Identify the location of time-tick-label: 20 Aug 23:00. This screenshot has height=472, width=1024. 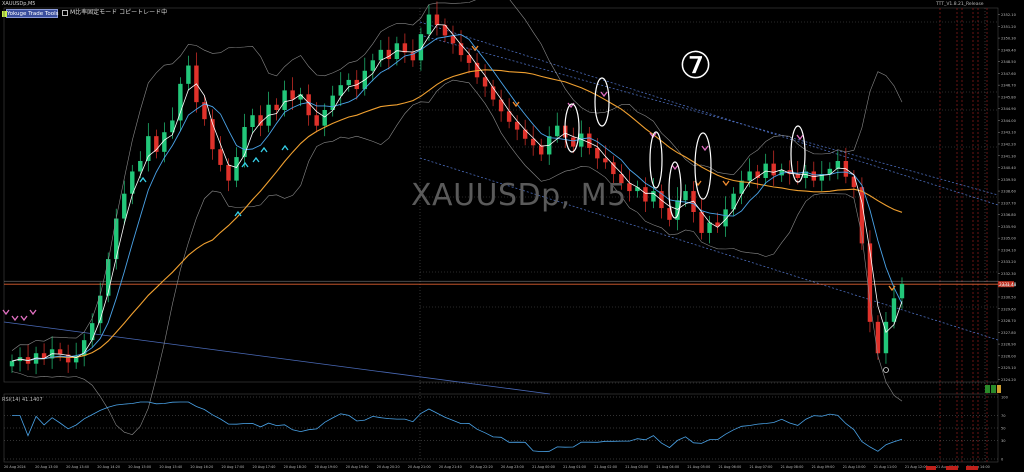
(512, 467).